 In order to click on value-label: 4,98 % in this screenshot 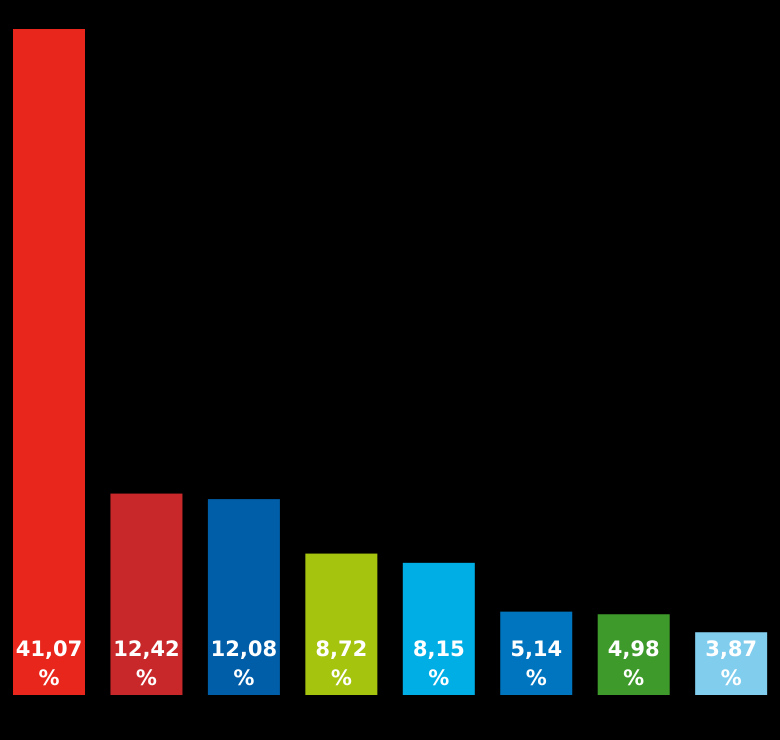, I will do `click(633, 663)`.